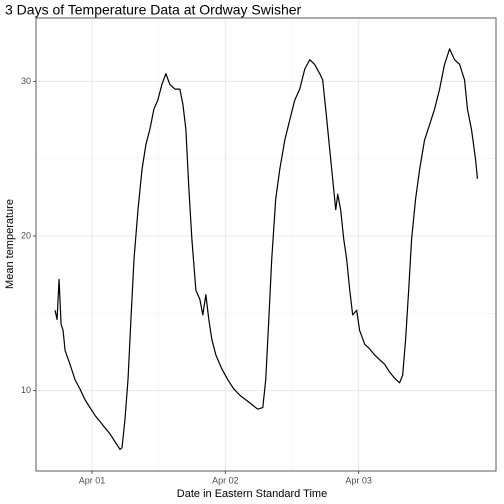  What do you see at coordinates (26, 235) in the screenshot?
I see `y-tick-label: 20` at bounding box center [26, 235].